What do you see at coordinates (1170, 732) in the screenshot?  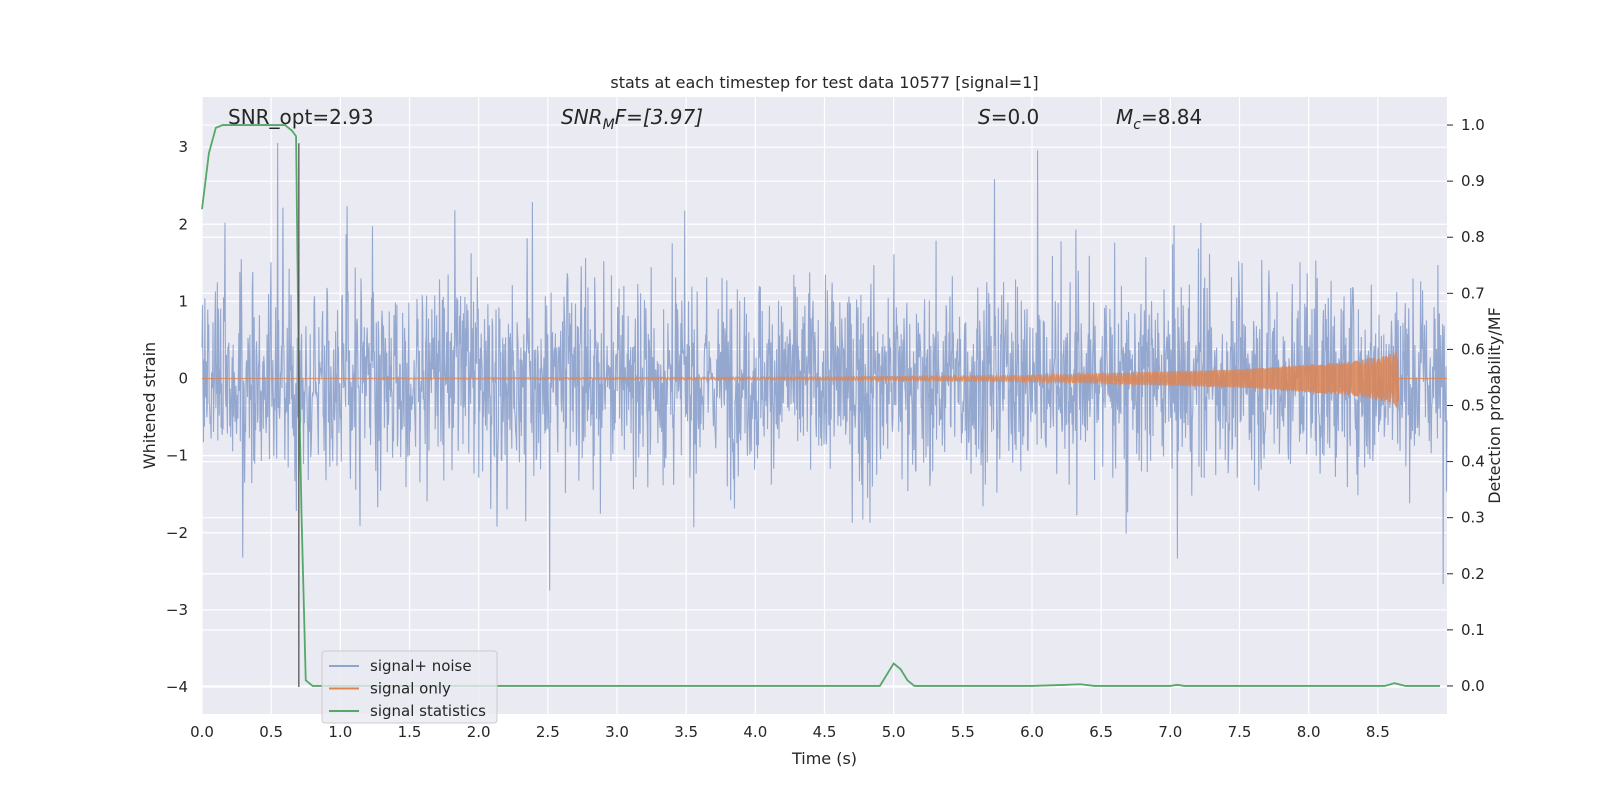 I see `x-tick-label: 7.0` at bounding box center [1170, 732].